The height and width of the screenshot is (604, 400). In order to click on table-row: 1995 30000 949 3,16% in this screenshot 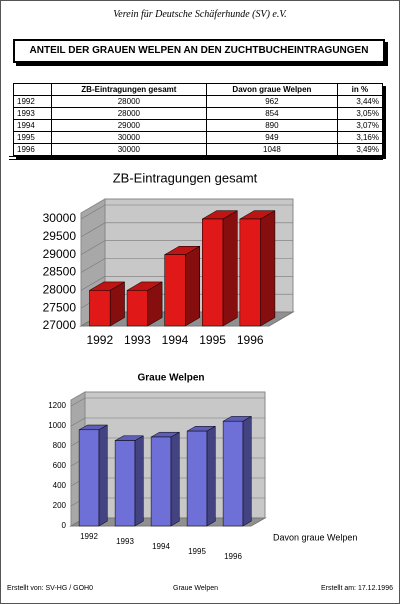, I will do `click(198, 137)`.